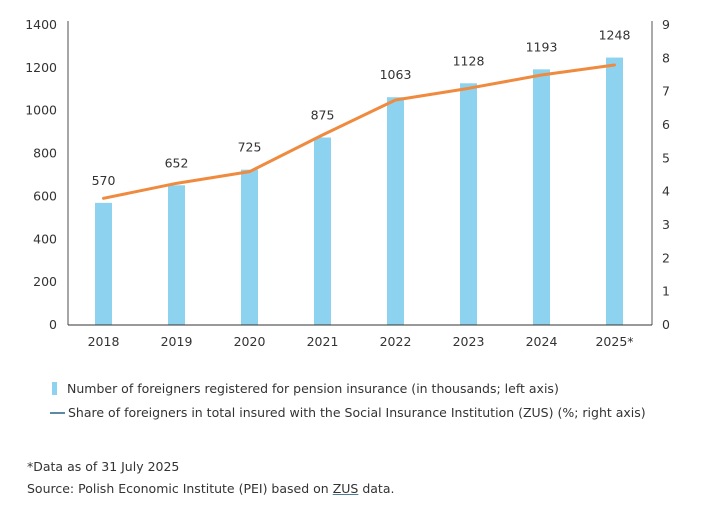 This screenshot has width=710, height=508. Describe the element at coordinates (666, 324) in the screenshot. I see `right-tick-label: 0` at that location.